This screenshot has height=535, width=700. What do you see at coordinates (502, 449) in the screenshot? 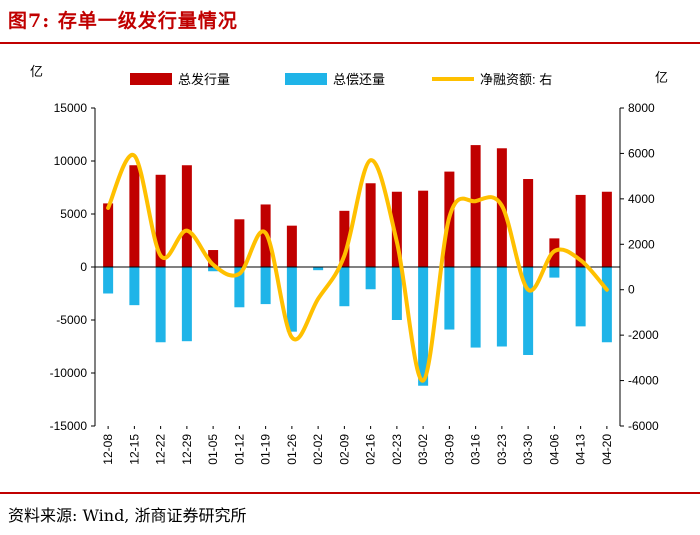
I see `x-tick-label: 03-23` at bounding box center [502, 449].